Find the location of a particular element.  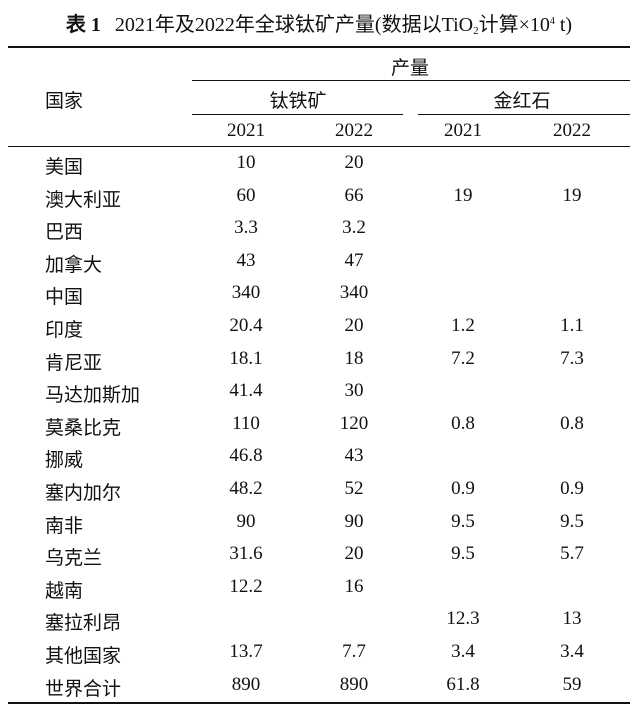

value-cell: 13 is located at coordinates (572, 619).